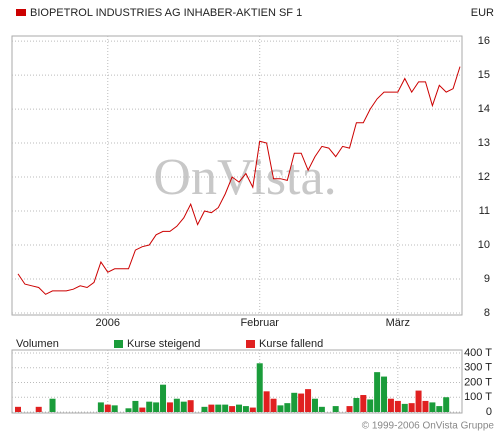 This screenshot has height=433, width=501. What do you see at coordinates (259, 323) in the screenshot?
I see `x-tick-label: Februar` at bounding box center [259, 323].